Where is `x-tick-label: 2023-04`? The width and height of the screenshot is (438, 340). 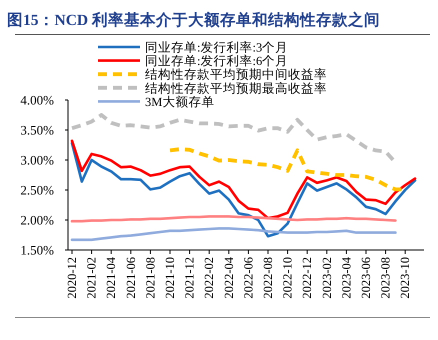 x-tick-label: 2023-04 is located at coordinates (346, 277).